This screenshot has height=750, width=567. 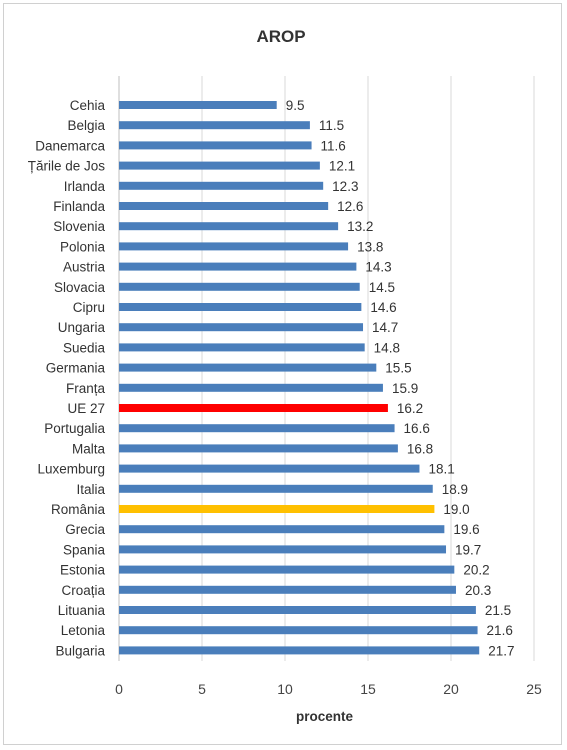 I want to click on value-label: 14.3, so click(x=378, y=267).